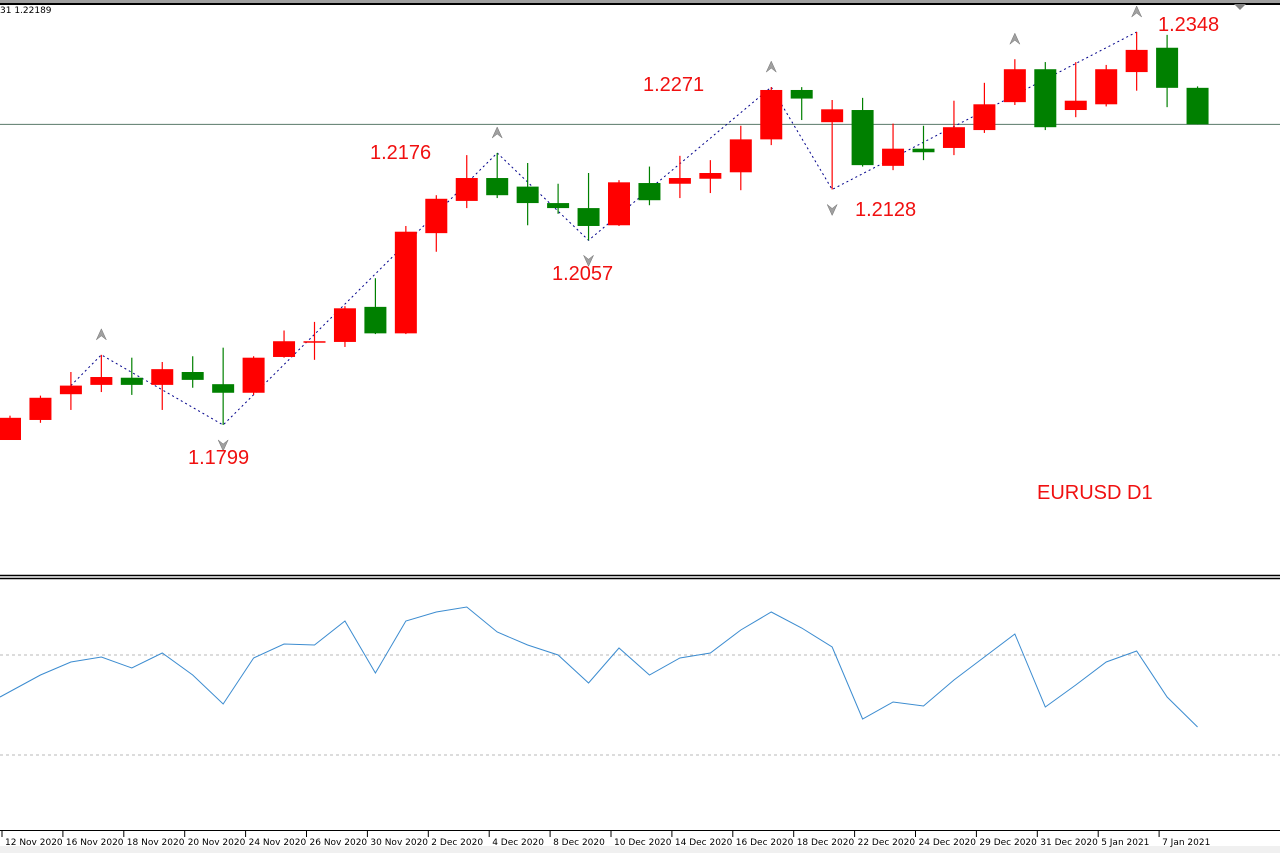 This screenshot has width=1280, height=853. What do you see at coordinates (34, 843) in the screenshot?
I see `time-axis-label: 12 Nov 2020` at bounding box center [34, 843].